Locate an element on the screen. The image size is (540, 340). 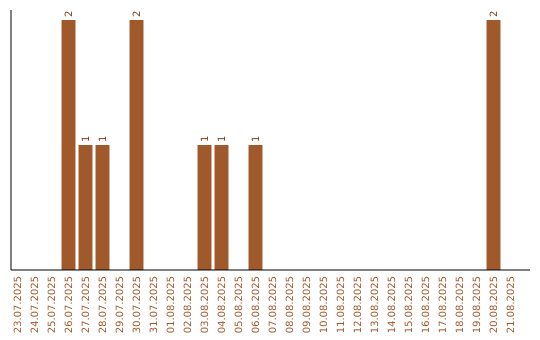
x-tick-label: 08.08.2025 is located at coordinates (290, 305).